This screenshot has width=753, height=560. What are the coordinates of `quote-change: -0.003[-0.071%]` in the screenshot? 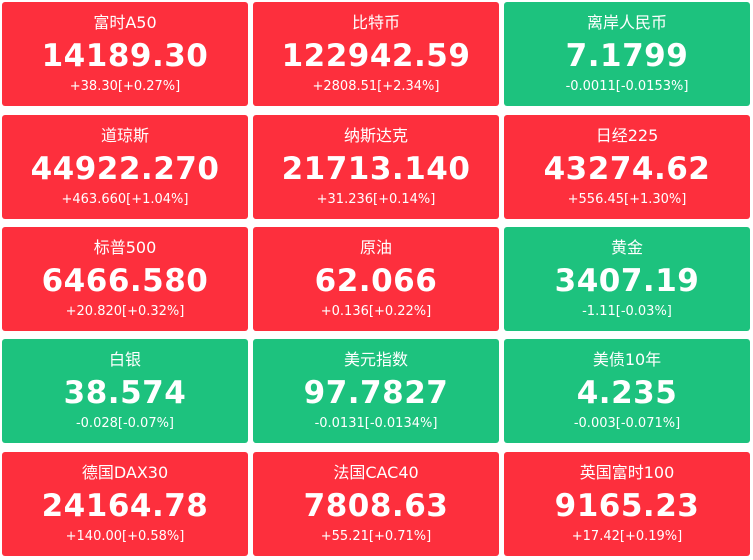 It's located at (627, 423).